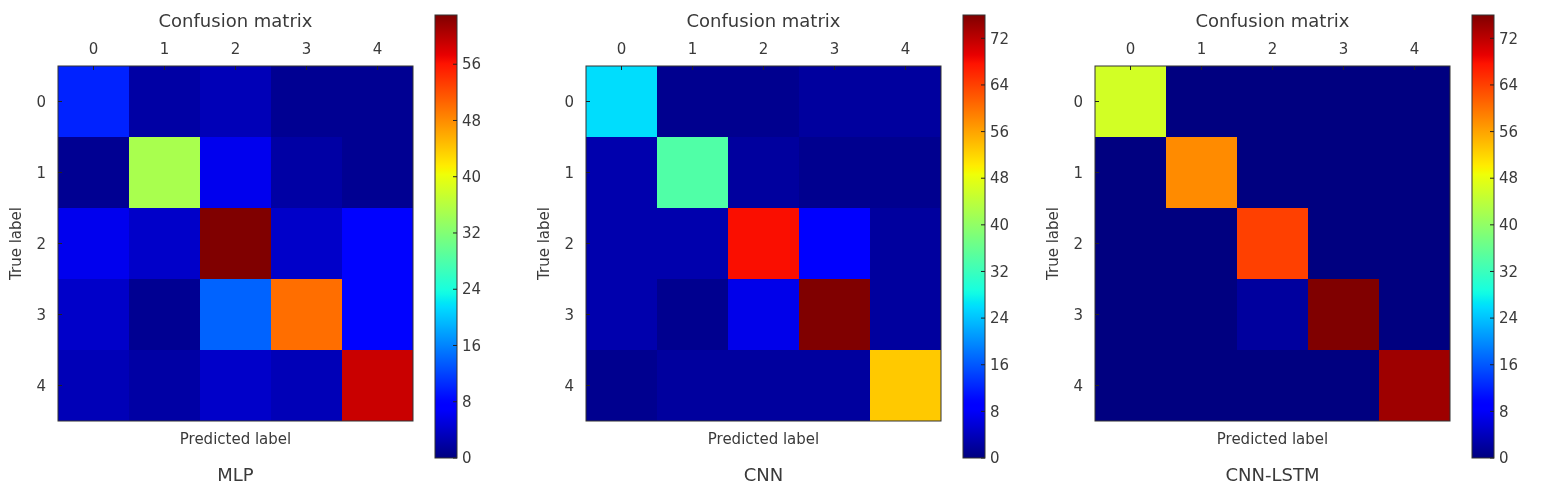 The image size is (1554, 495). I want to click on text: CNN, so click(763, 474).